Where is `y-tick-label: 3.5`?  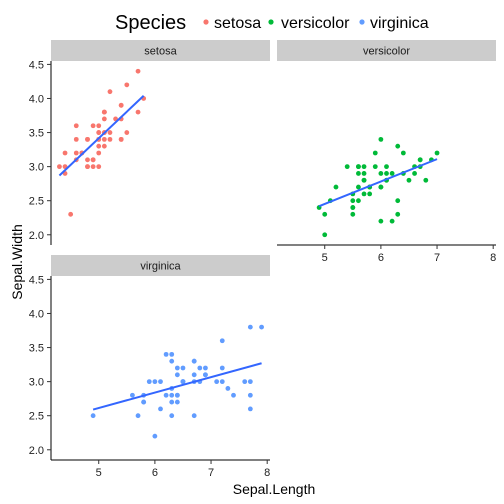 y-tick-label: 3.5 is located at coordinates (36, 134).